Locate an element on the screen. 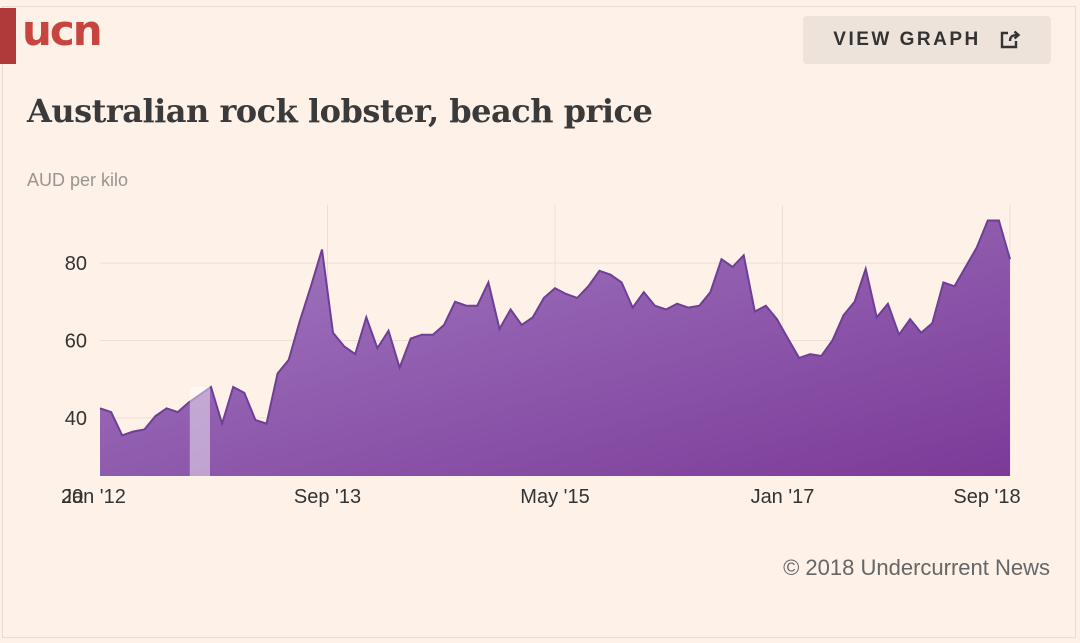 This screenshot has height=643, width=1080. ucn-logo: ucn is located at coordinates (62, 30).